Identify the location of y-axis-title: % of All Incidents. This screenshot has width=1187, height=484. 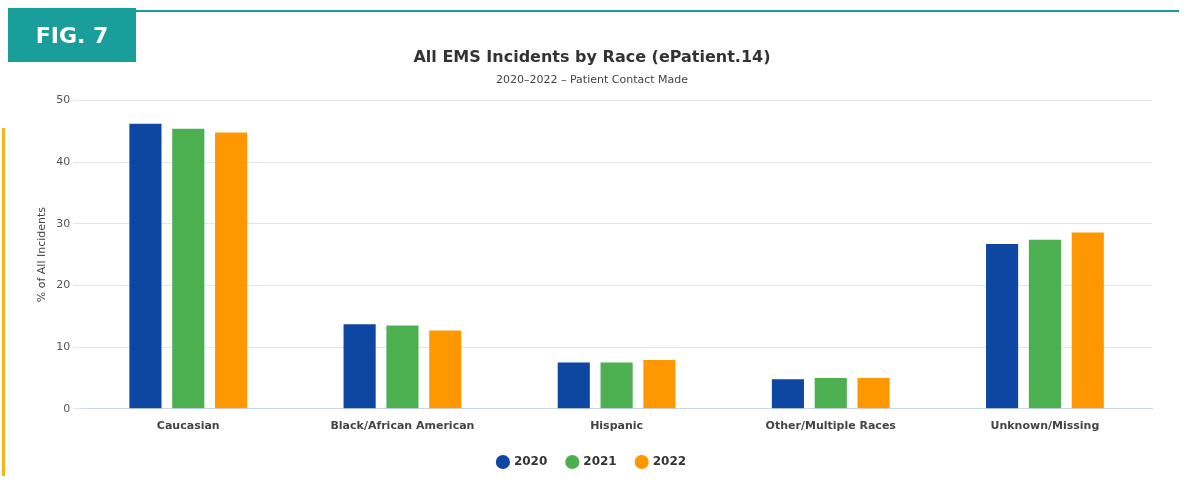
(42, 254).